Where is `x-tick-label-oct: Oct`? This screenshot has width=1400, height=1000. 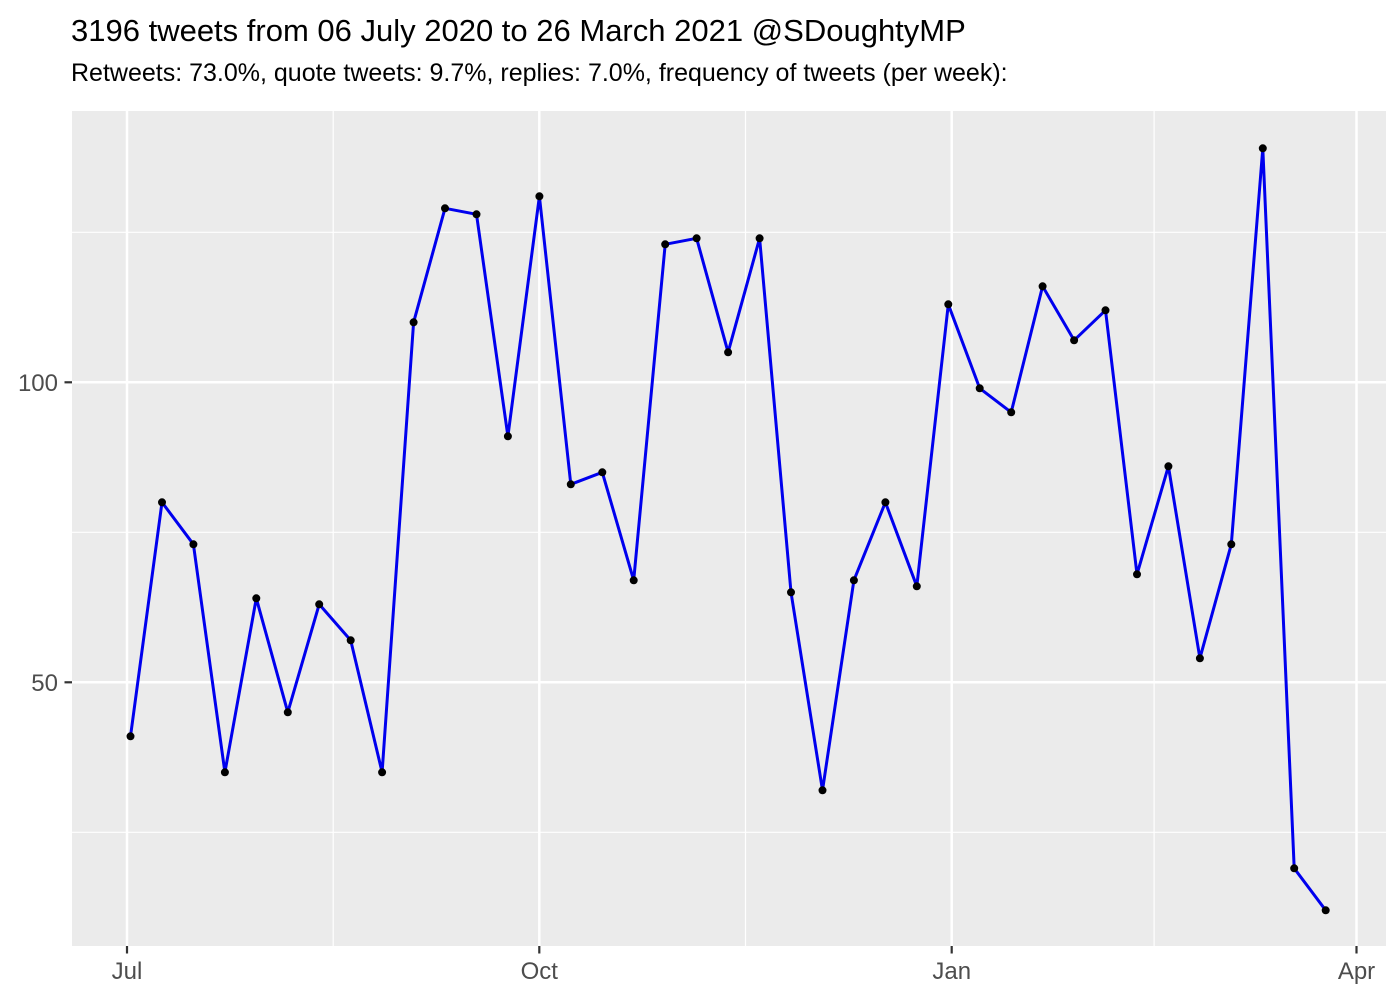
x-tick-label-oct: Oct is located at coordinates (540, 971).